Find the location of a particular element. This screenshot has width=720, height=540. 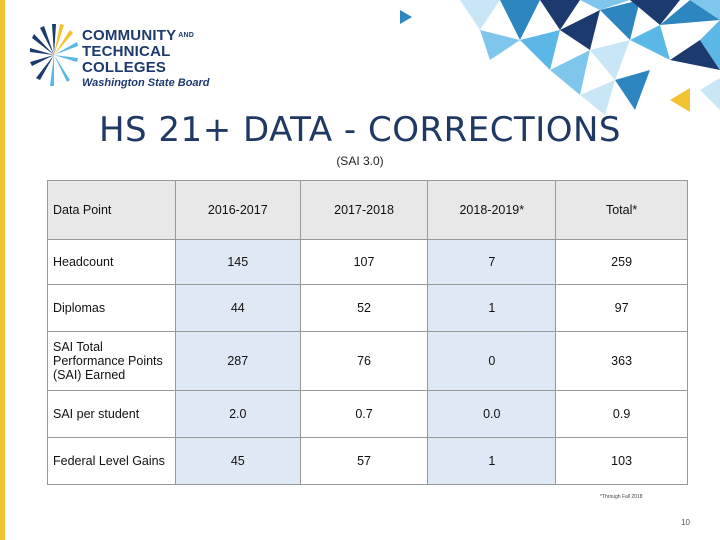

table-row: Headcount 145 107 7 259 is located at coordinates (367, 262).